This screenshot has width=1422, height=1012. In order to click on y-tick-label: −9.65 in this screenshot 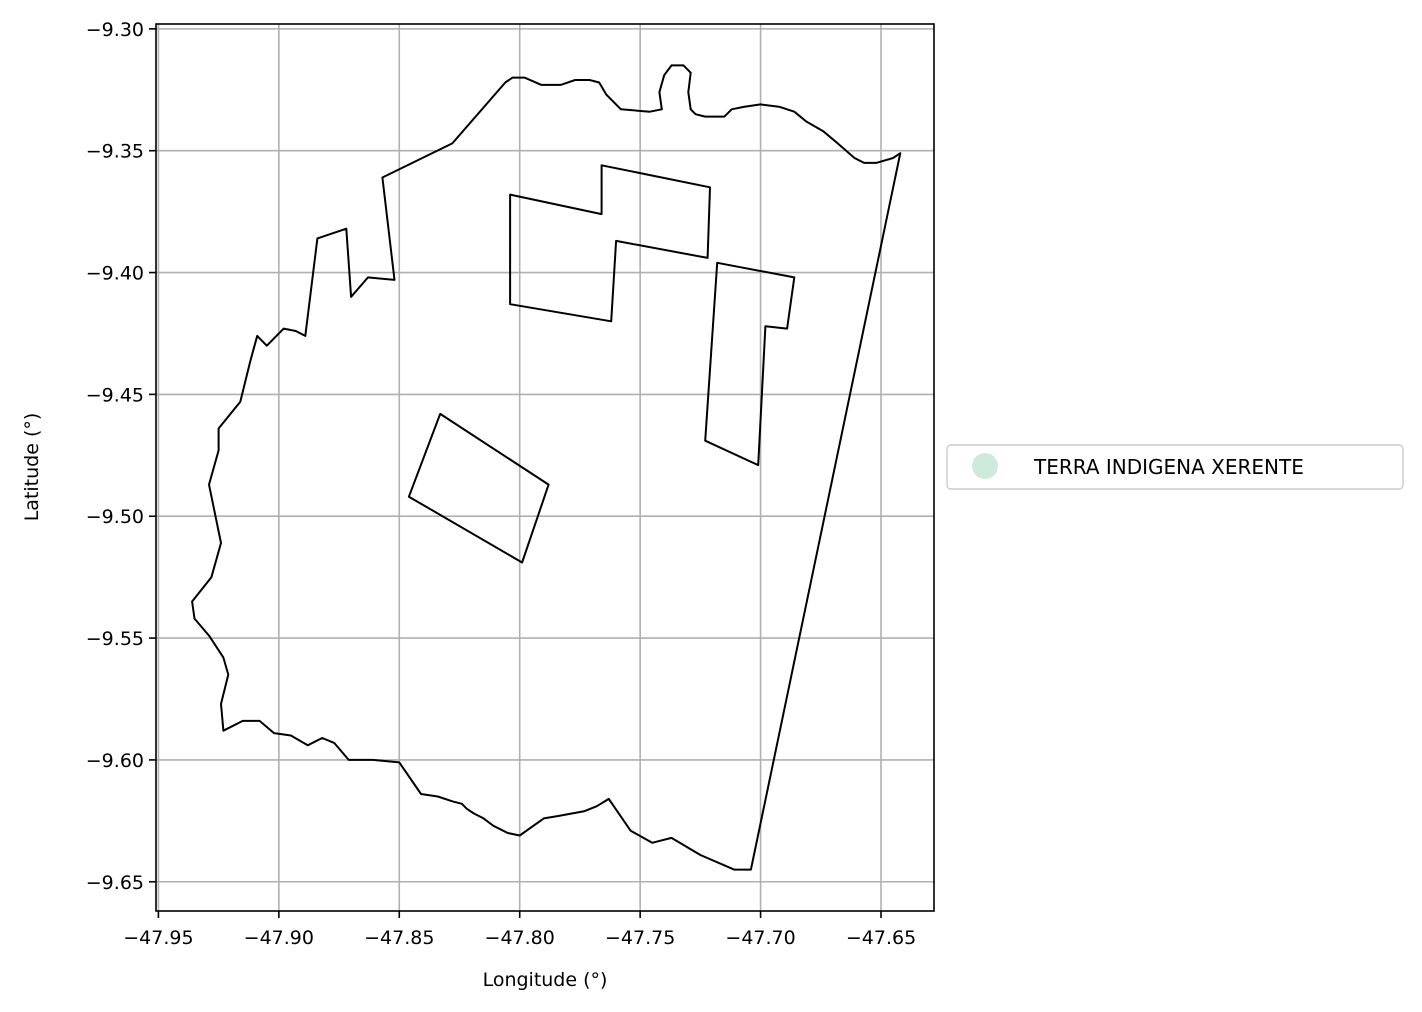, I will do `click(115, 883)`.